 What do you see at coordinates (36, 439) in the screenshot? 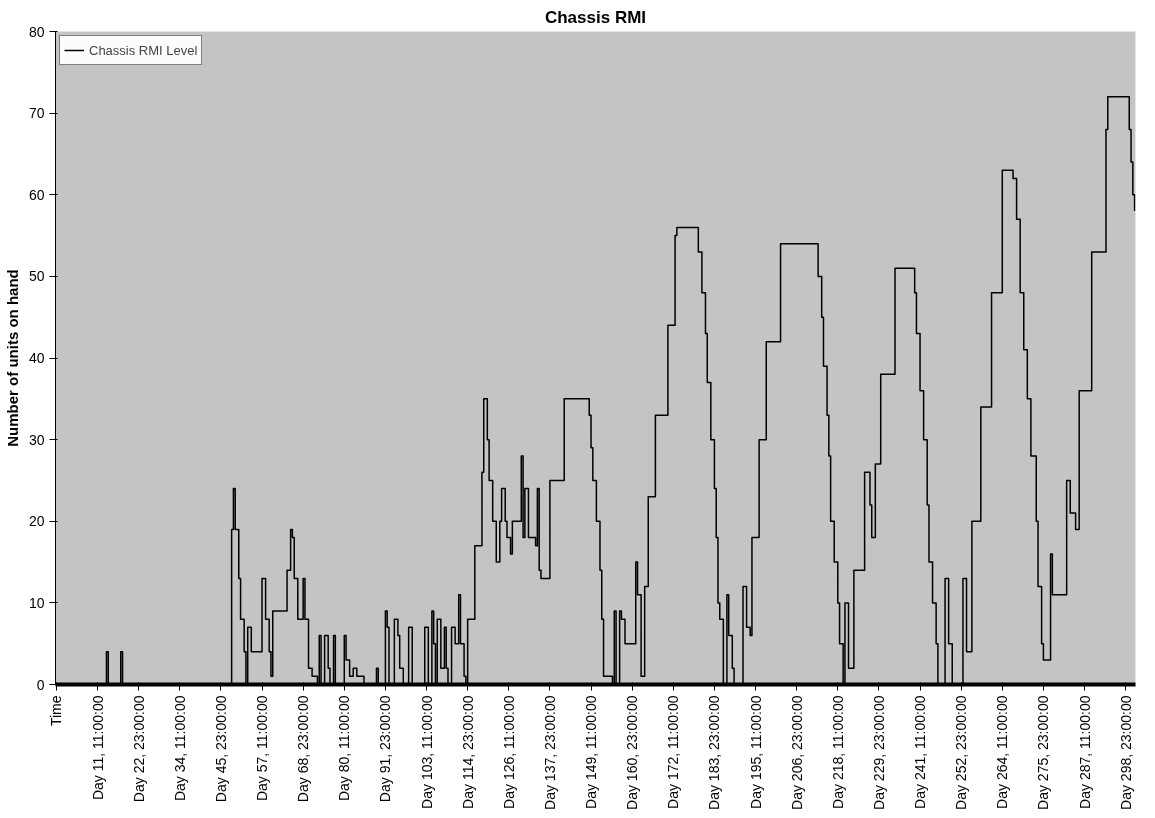
I see `y-tick-label: 30` at bounding box center [36, 439].